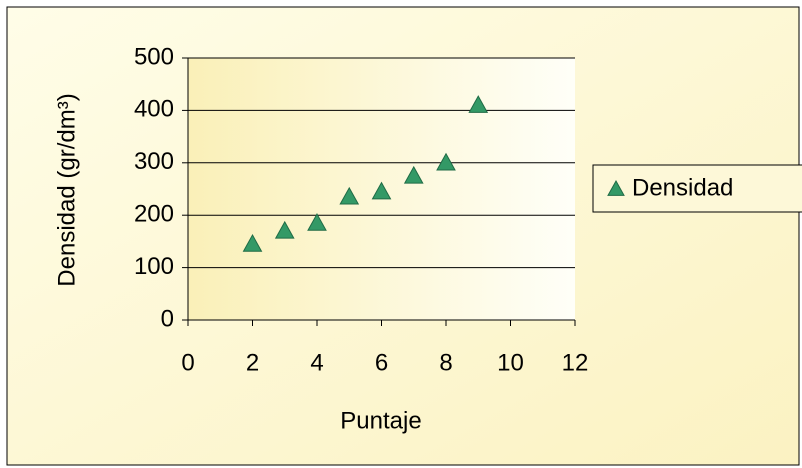  Describe the element at coordinates (616, 187) in the screenshot. I see `legend-marker` at that location.